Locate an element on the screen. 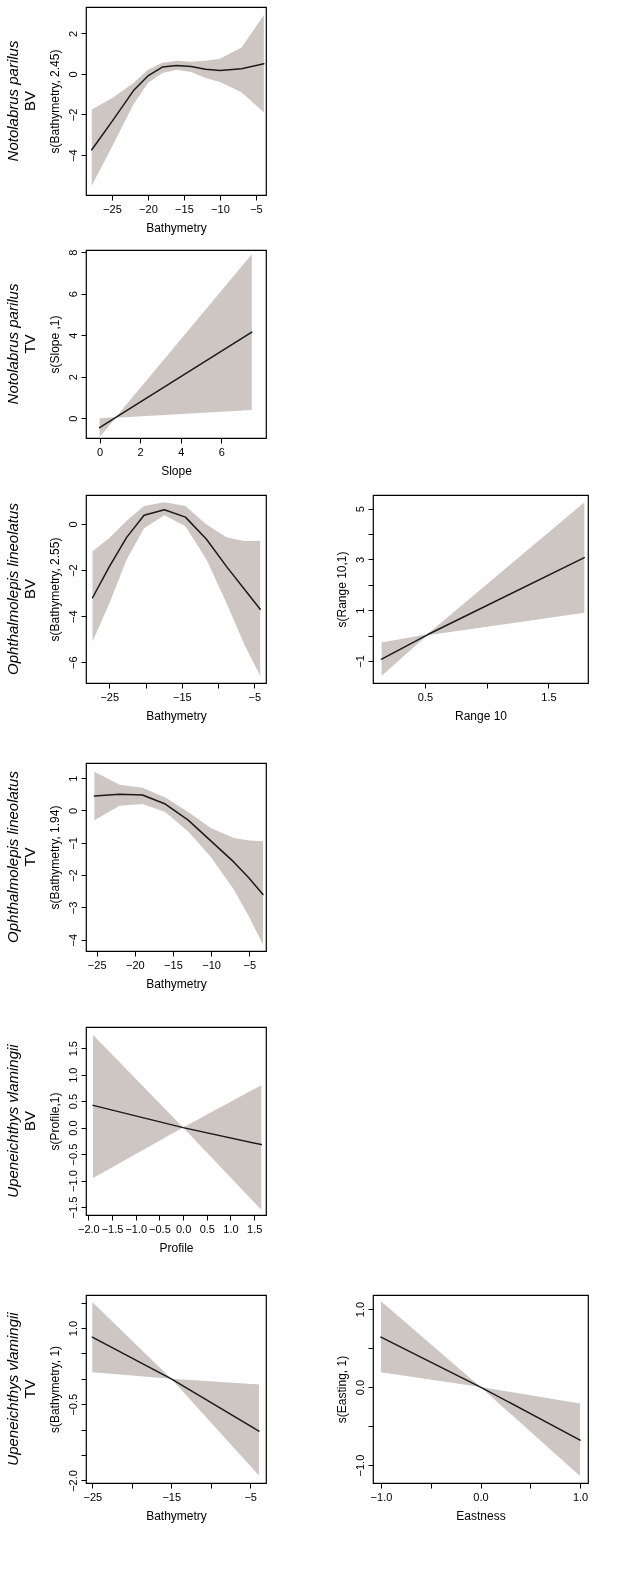 This screenshot has height=1582, width=620. y-axis-title: s(Bathymetry, 1.94) is located at coordinates (54, 857).